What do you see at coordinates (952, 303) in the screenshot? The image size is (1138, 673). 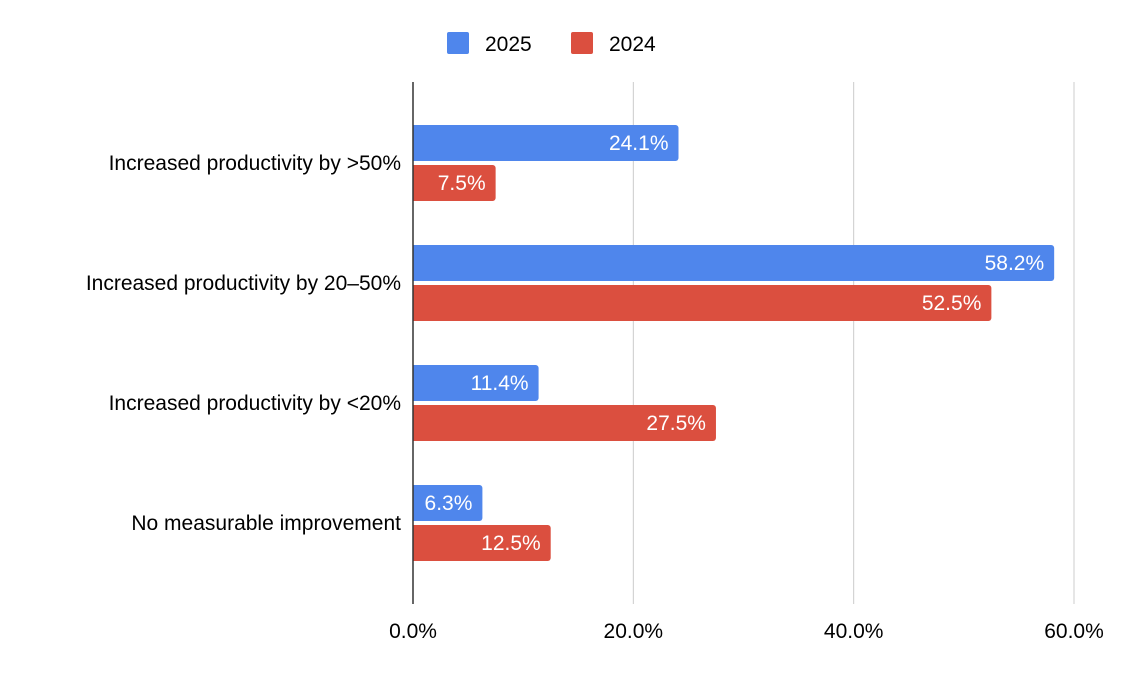 I see `data-label: 52.5%` at bounding box center [952, 303].